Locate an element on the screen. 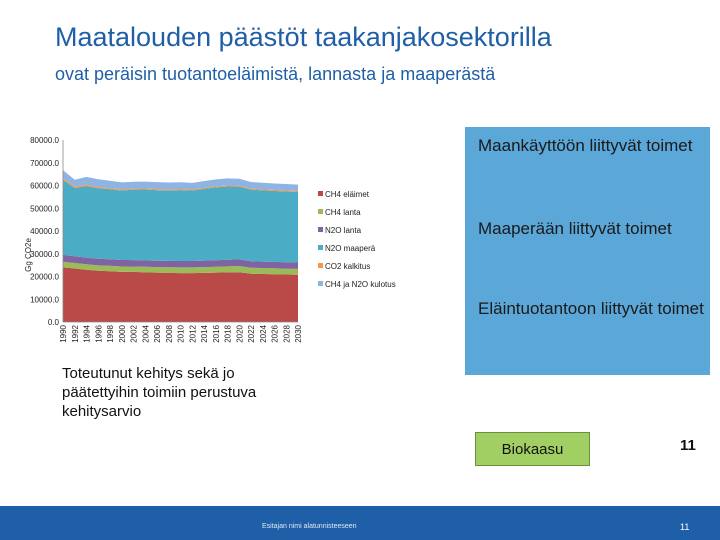 Image resolution: width=720 pixels, height=540 pixels. y-tick-label: 60000.0 is located at coordinates (44, 186).